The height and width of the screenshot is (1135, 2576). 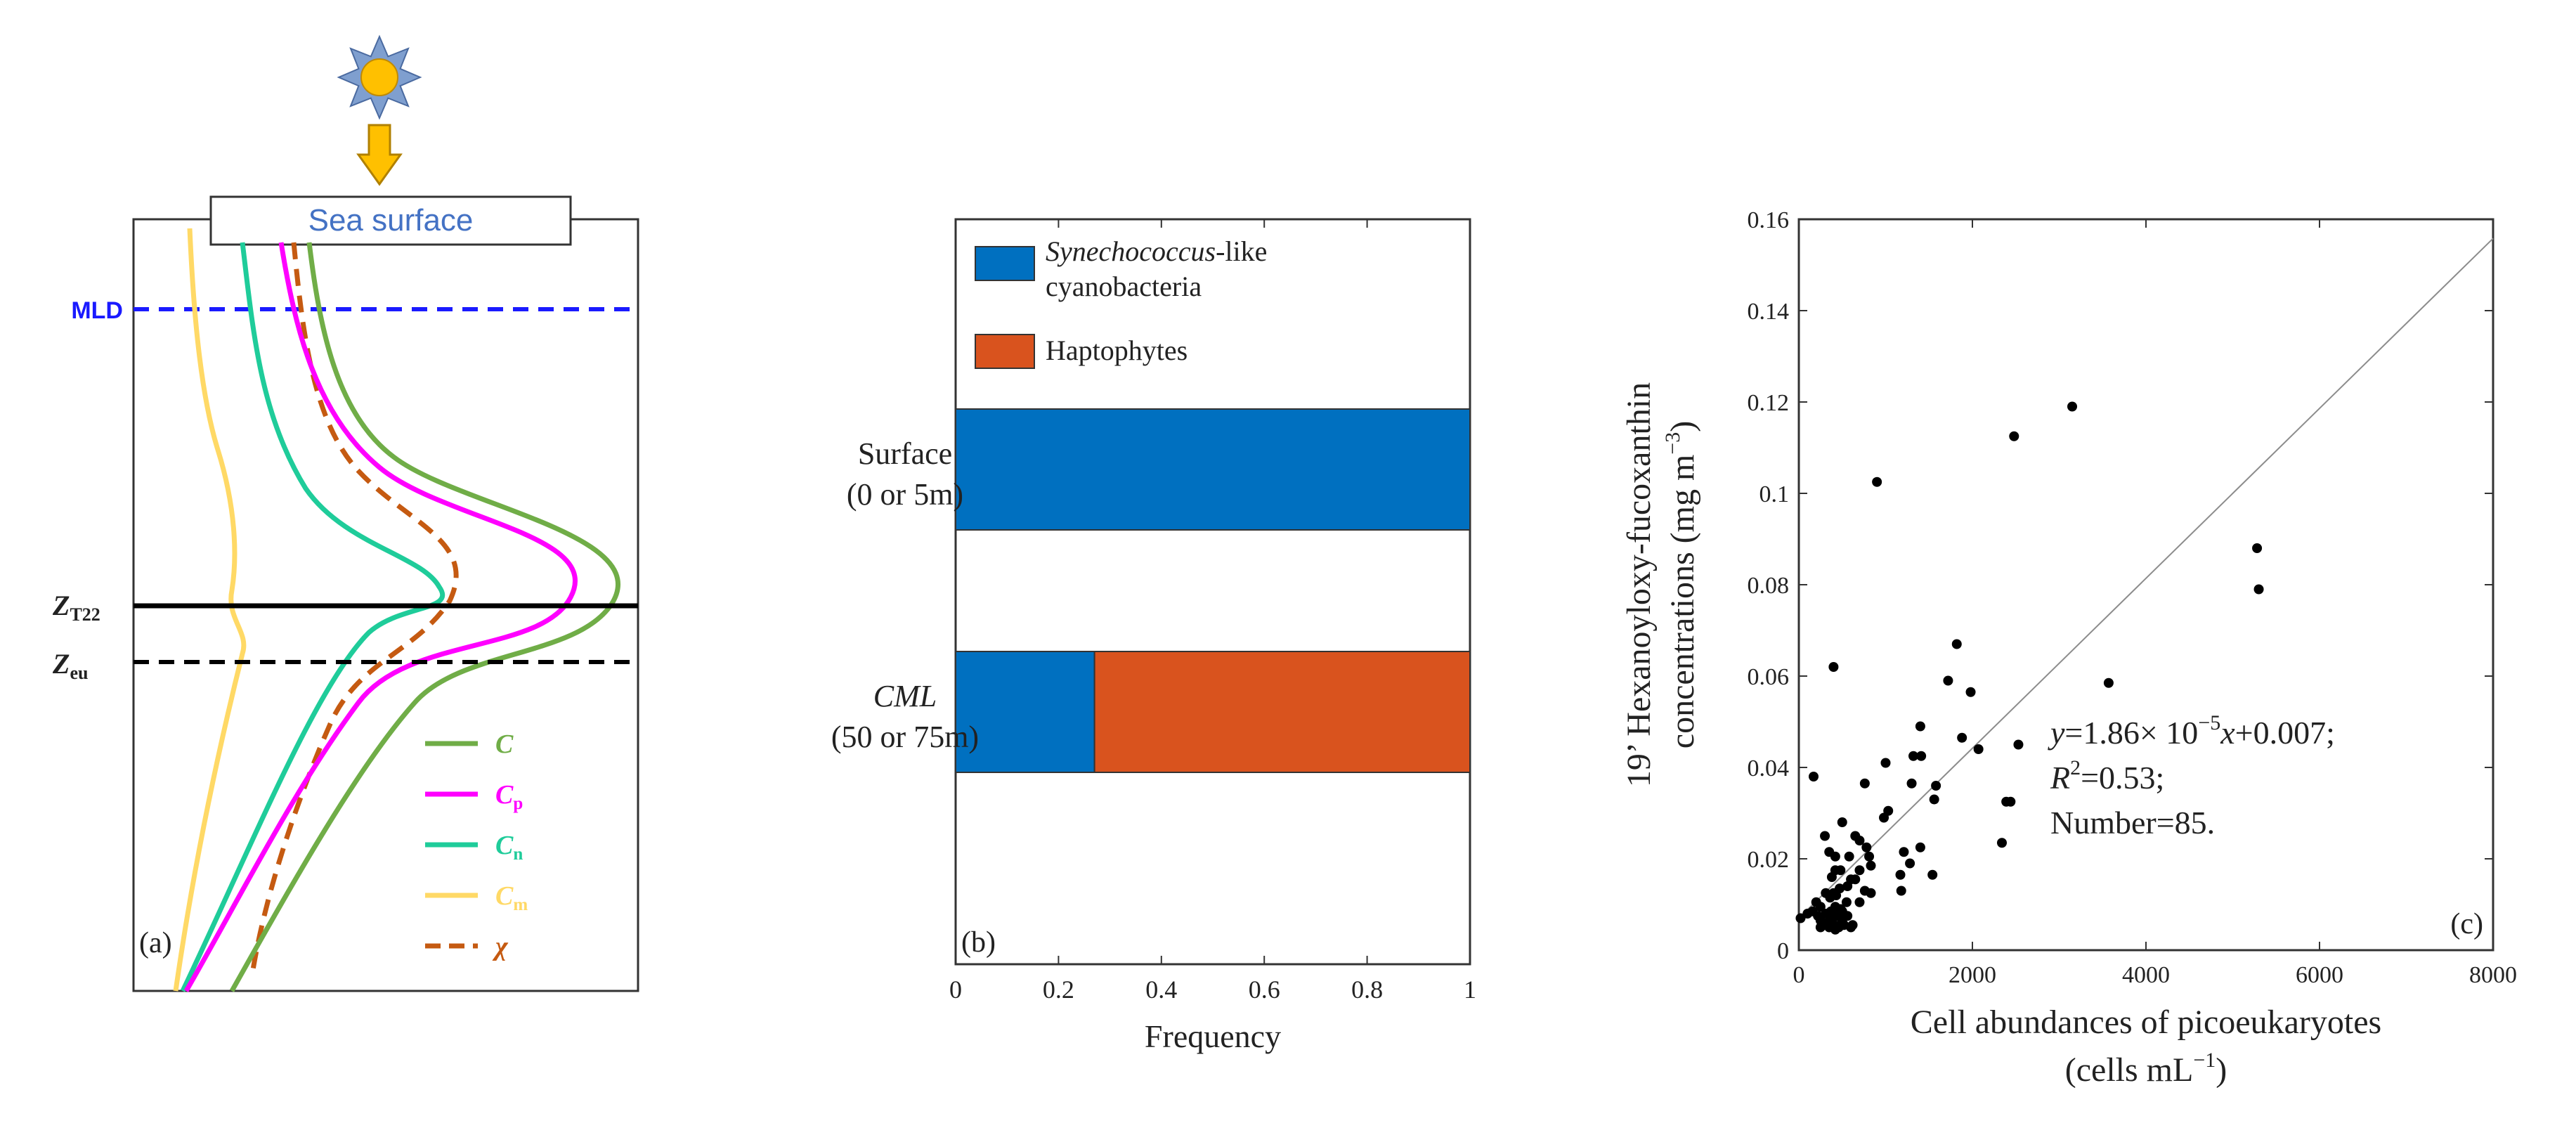 I want to click on c-y-axis-label-line2: concentrations (mg m−3), so click(x=1681, y=584).